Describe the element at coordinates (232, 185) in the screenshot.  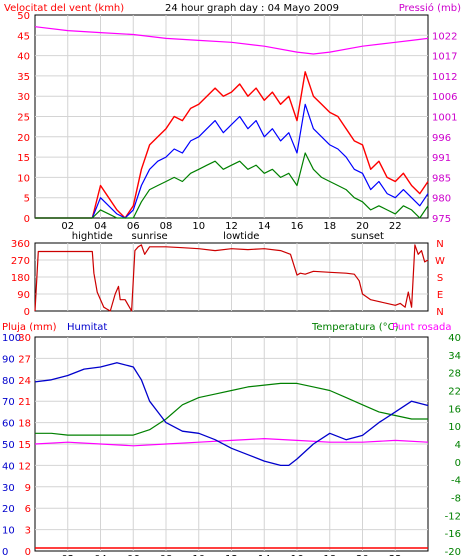
I see `wind-min-line` at that location.